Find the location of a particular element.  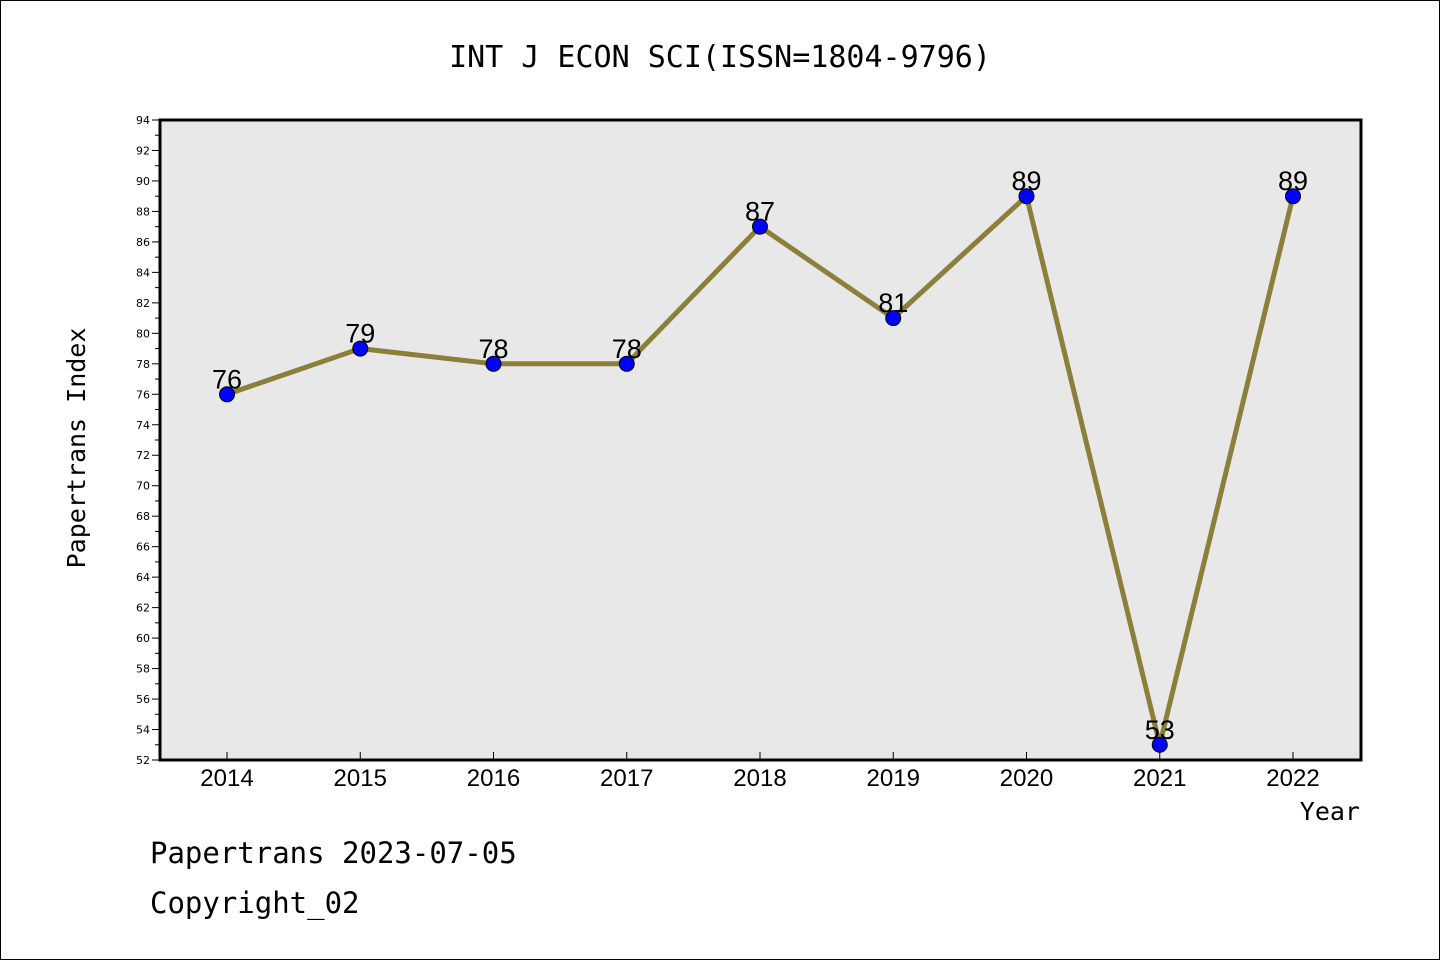

y-tick-label: 84 is located at coordinates (143, 272).